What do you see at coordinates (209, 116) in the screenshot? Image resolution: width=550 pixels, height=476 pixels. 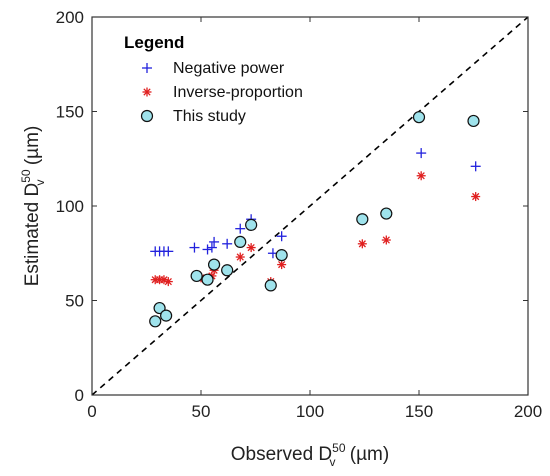 I see `legend-label: This study` at bounding box center [209, 116].